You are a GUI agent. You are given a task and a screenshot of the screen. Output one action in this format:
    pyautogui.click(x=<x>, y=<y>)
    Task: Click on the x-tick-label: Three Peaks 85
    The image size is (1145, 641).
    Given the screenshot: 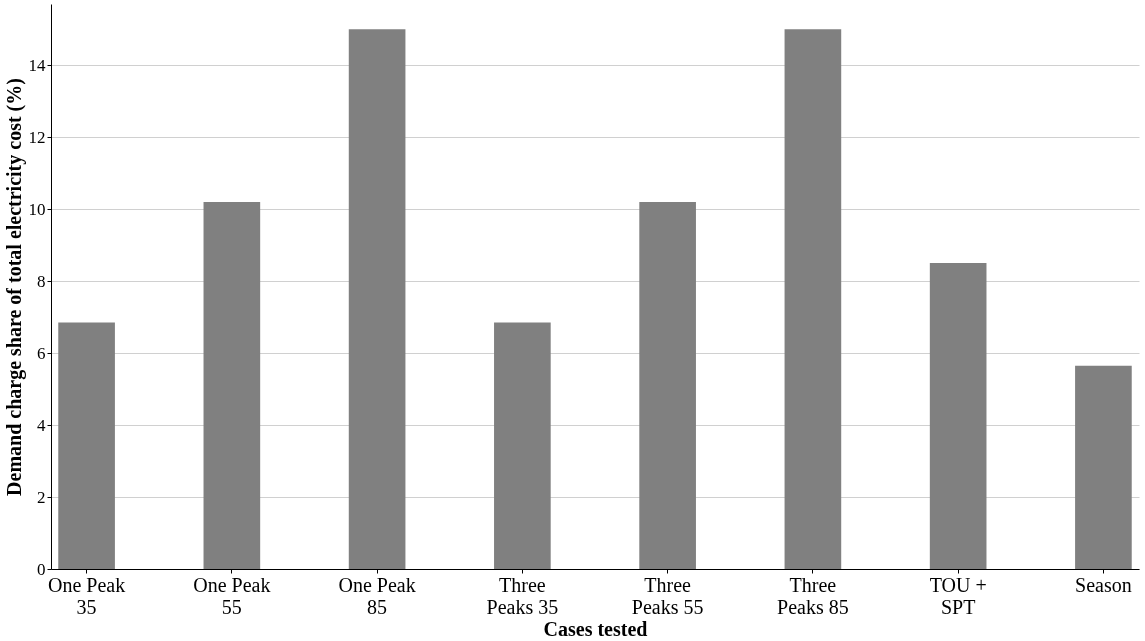 What is the action you would take?
    pyautogui.click(x=813, y=595)
    